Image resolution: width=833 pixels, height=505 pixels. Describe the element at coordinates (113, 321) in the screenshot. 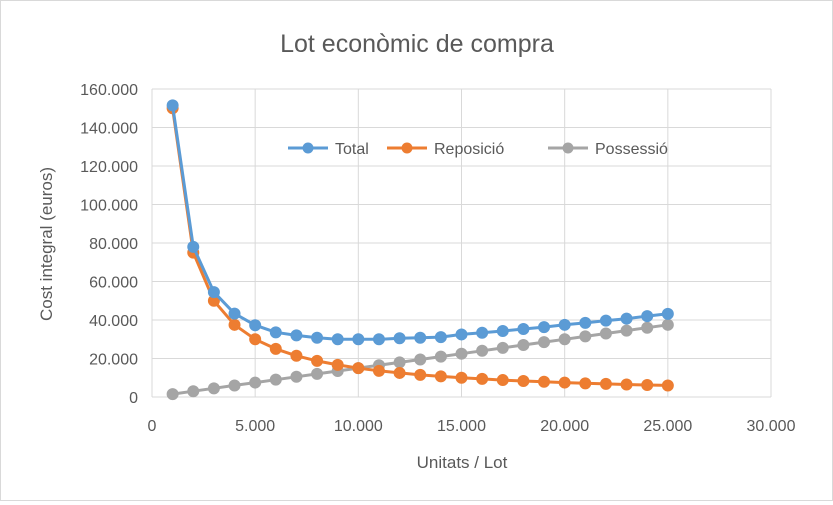

I see `y-tick-label: 40.000` at that location.